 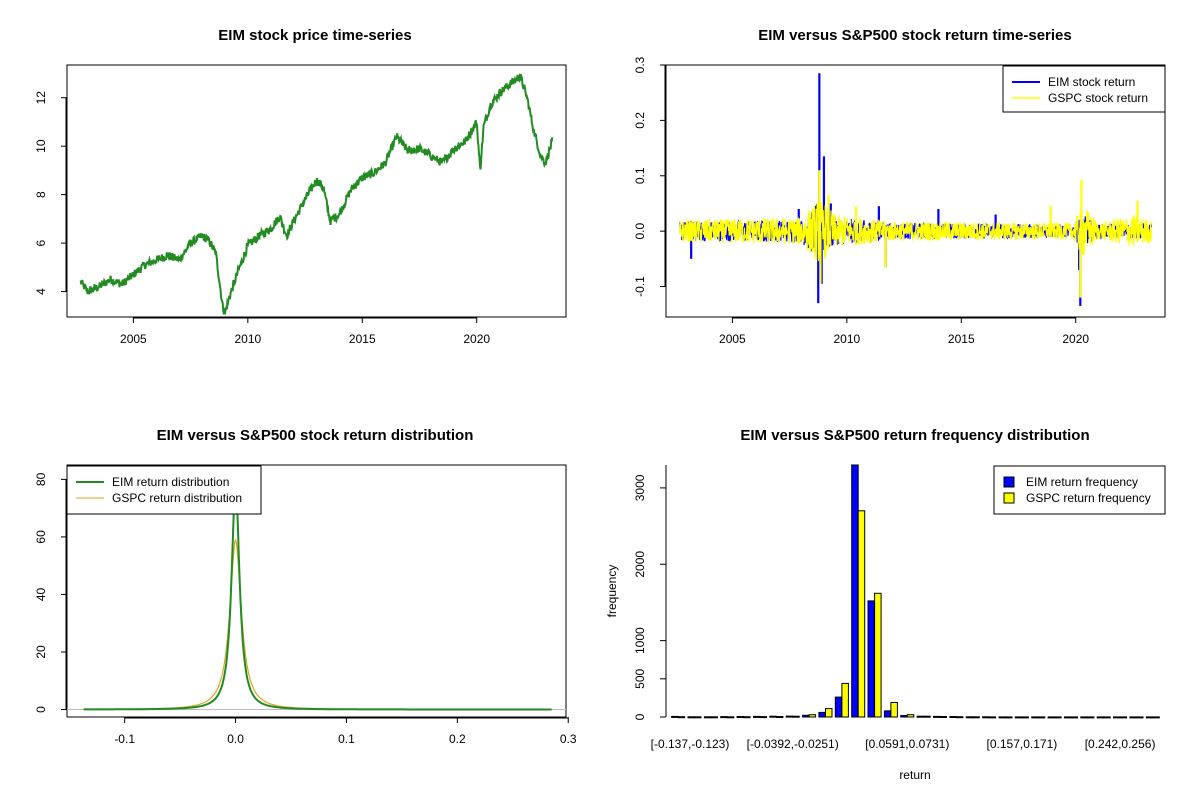 What do you see at coordinates (305, 331) in the screenshot?
I see `price-x-axis: 2005 2010 2015 2020` at bounding box center [305, 331].